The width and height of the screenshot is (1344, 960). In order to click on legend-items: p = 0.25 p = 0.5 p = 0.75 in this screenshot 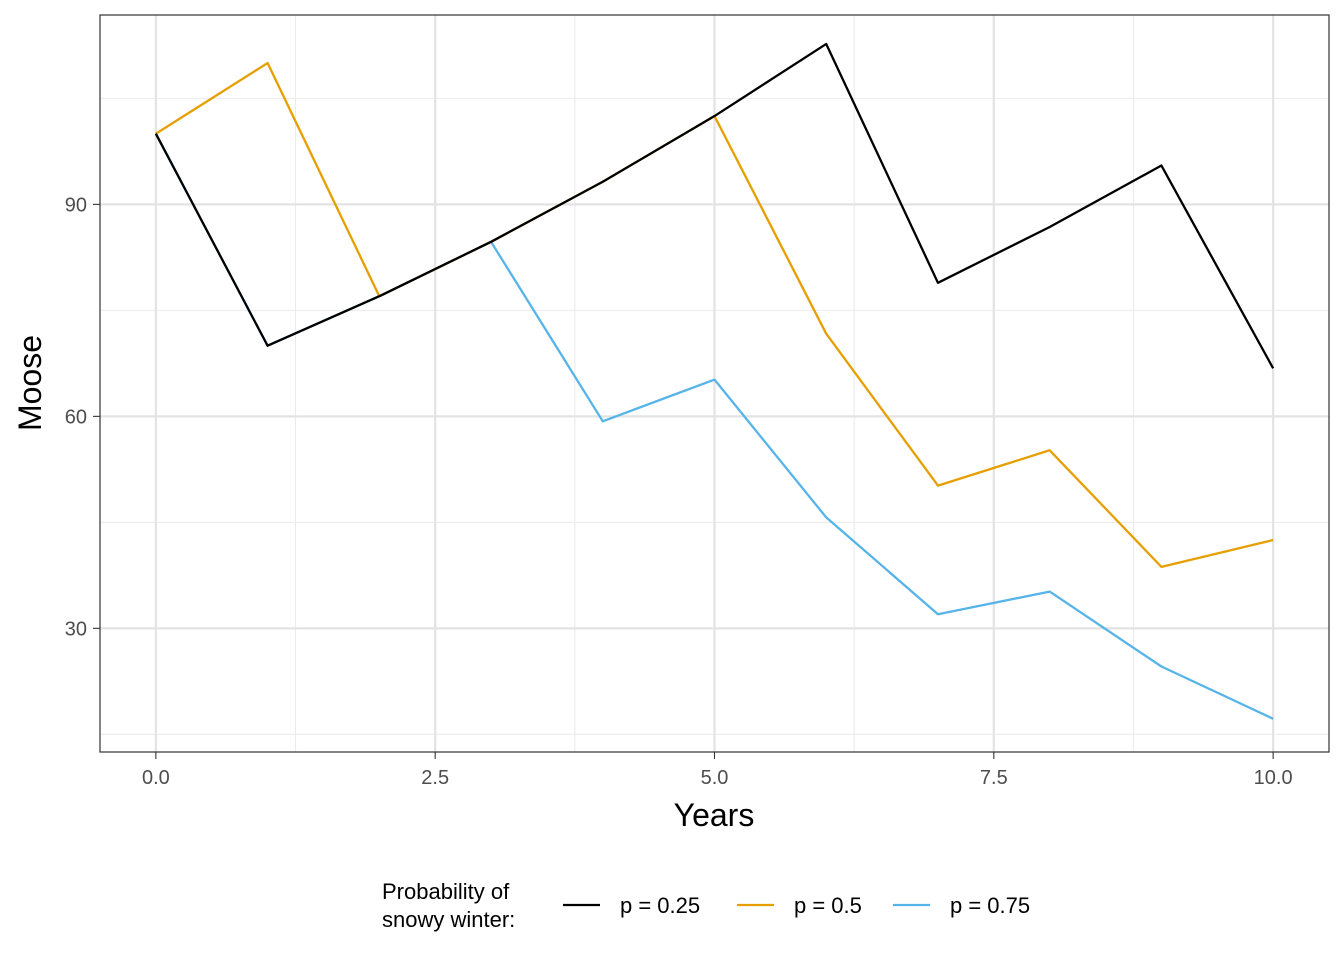, I will do `click(796, 905)`.